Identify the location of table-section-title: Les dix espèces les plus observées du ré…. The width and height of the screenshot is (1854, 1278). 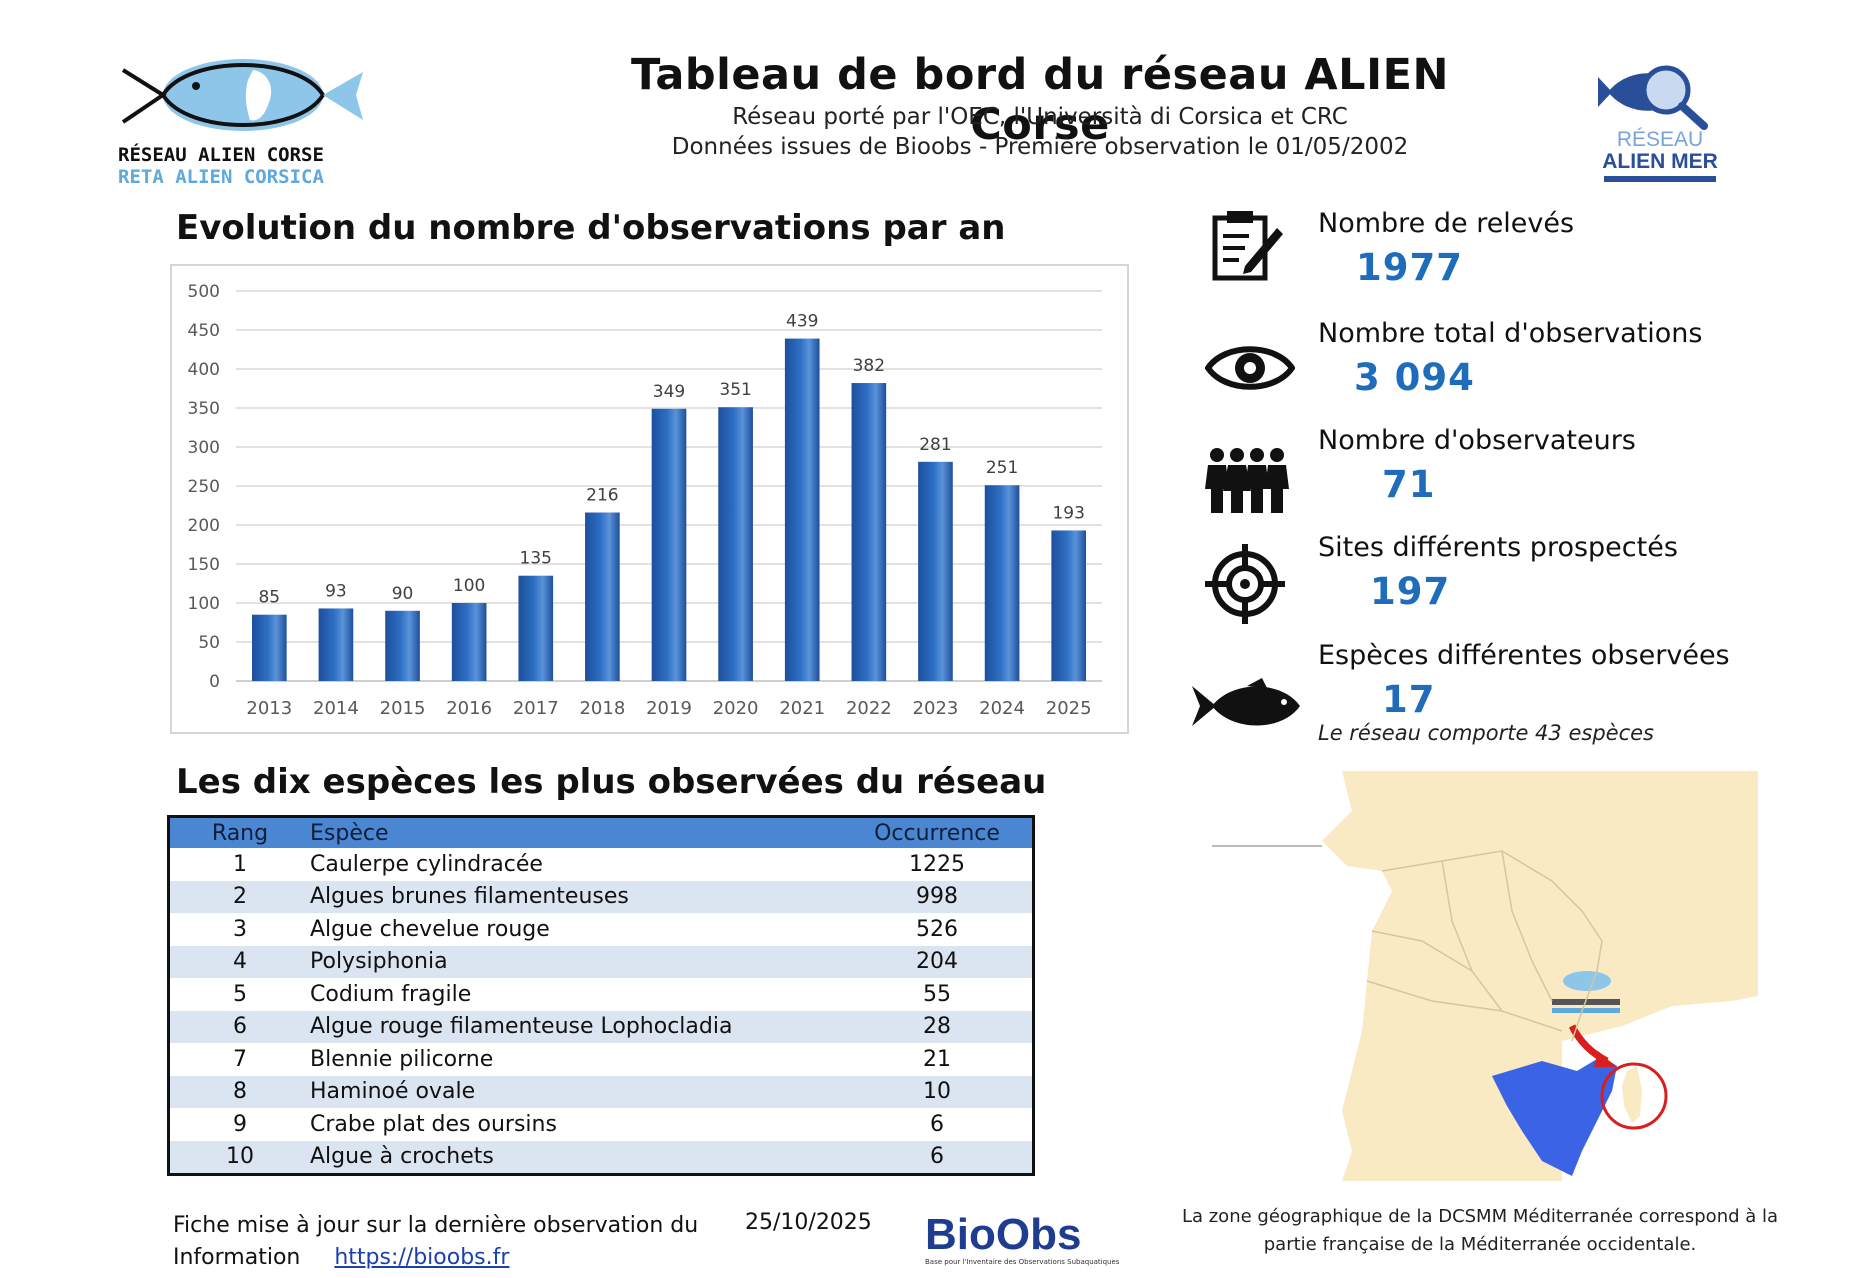
(611, 782).